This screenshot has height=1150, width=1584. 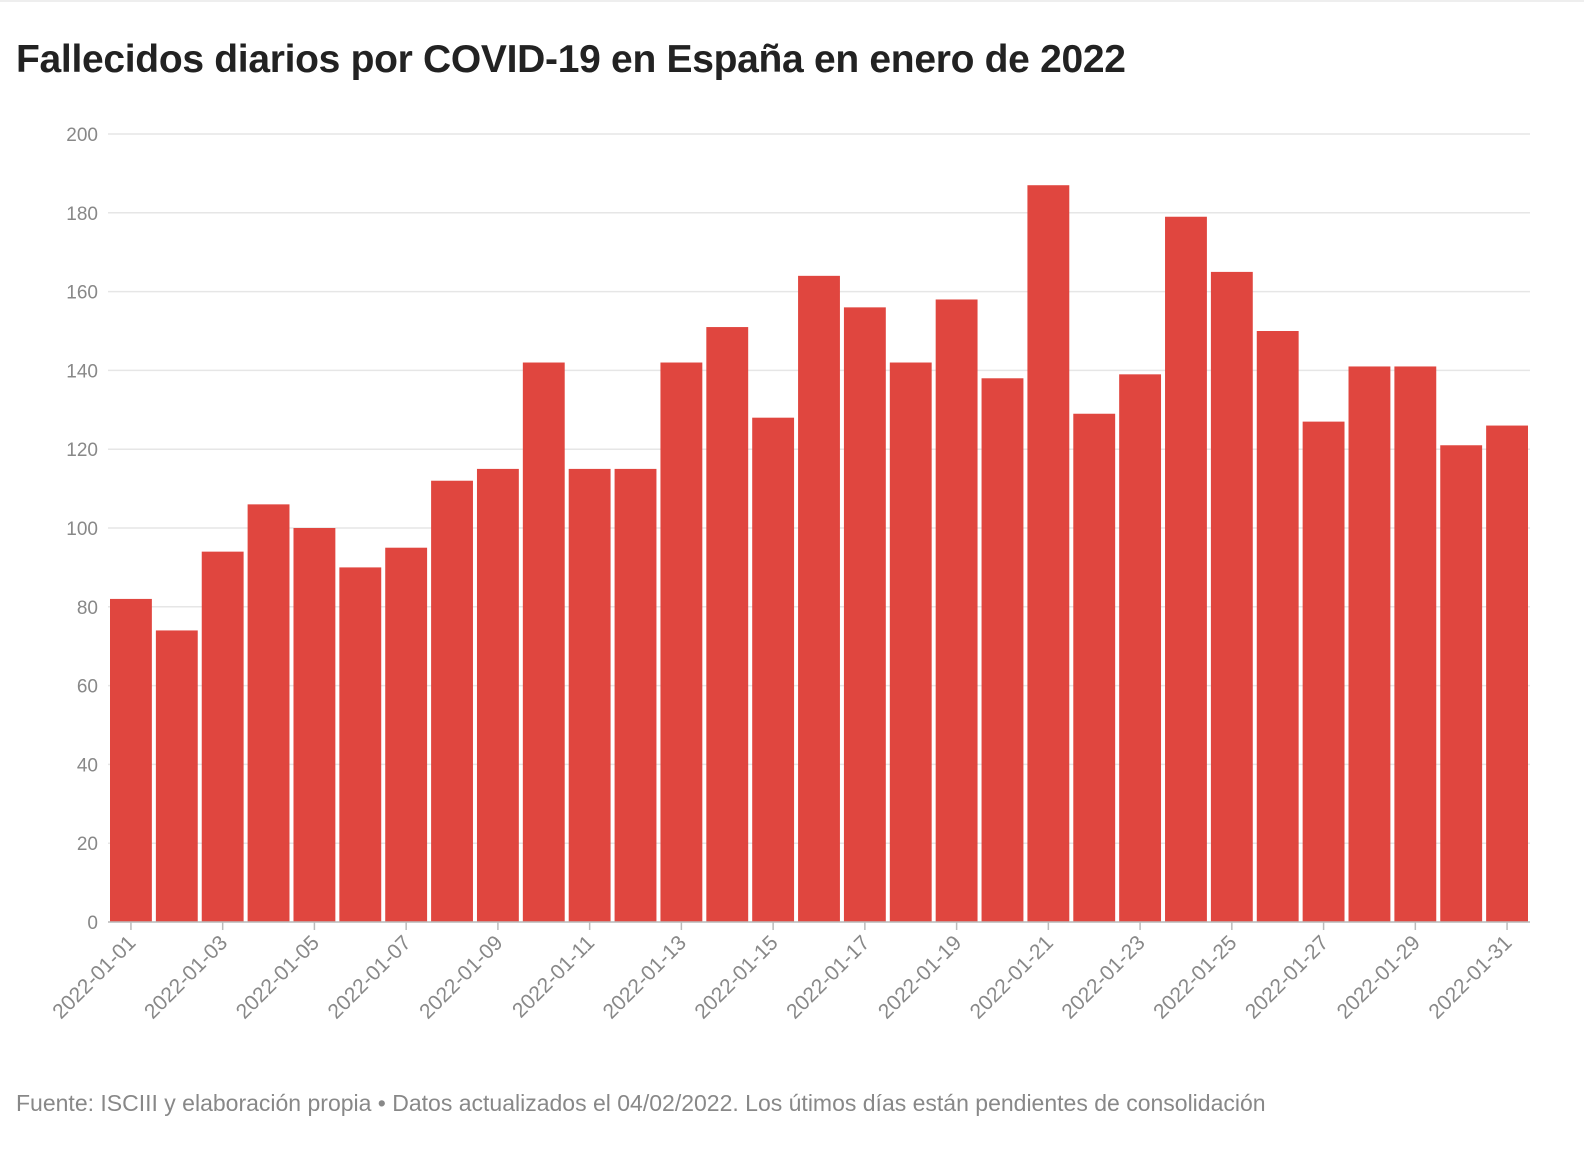 What do you see at coordinates (278, 977) in the screenshot?
I see `x-tick-label: 2022-01-05` at bounding box center [278, 977].